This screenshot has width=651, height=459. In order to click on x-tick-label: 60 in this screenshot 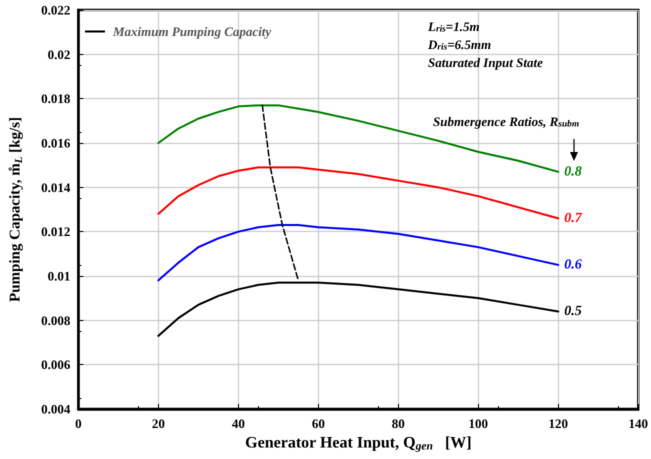, I will do `click(318, 423)`.